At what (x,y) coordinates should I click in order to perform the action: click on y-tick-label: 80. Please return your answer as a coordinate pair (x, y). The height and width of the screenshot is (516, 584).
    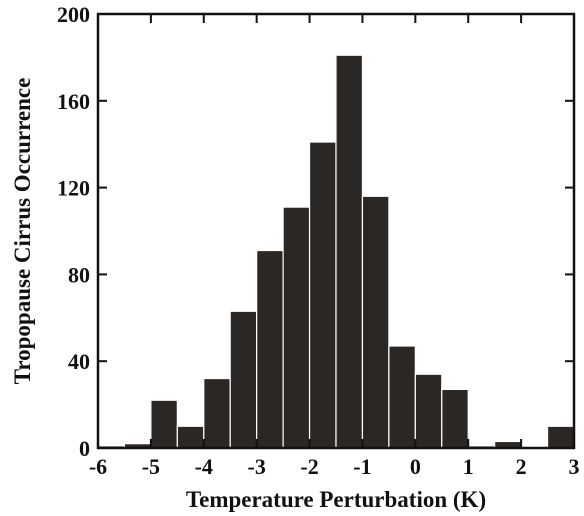
    Looking at the image, I should click on (79, 274).